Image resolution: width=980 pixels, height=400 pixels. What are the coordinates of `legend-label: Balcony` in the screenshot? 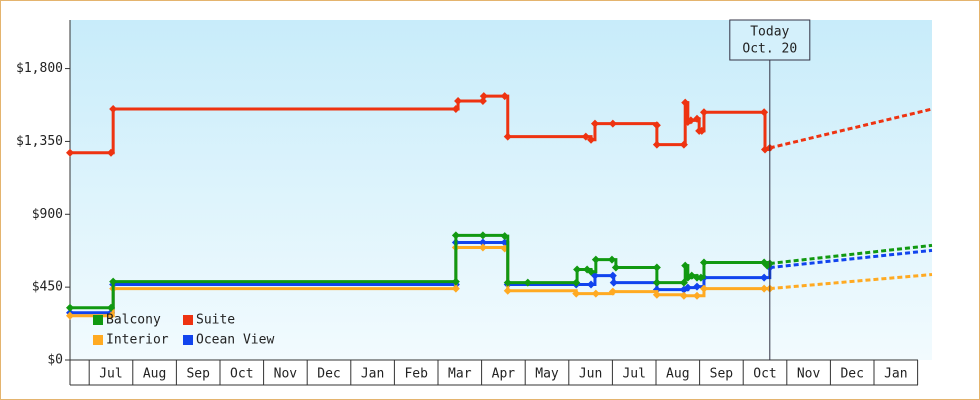 It's located at (133, 320).